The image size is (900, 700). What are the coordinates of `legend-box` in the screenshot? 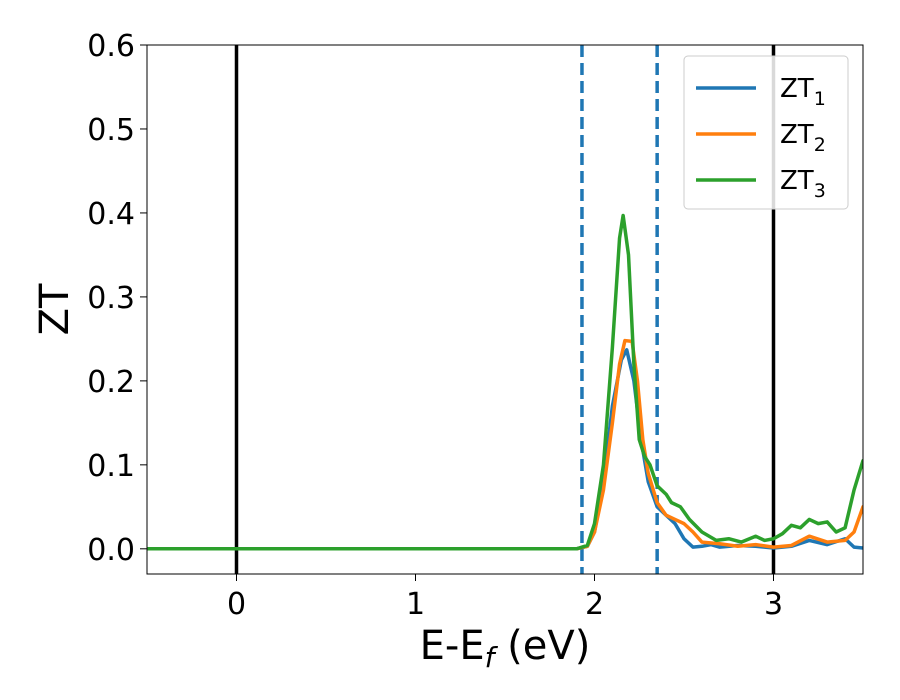 It's located at (766, 132).